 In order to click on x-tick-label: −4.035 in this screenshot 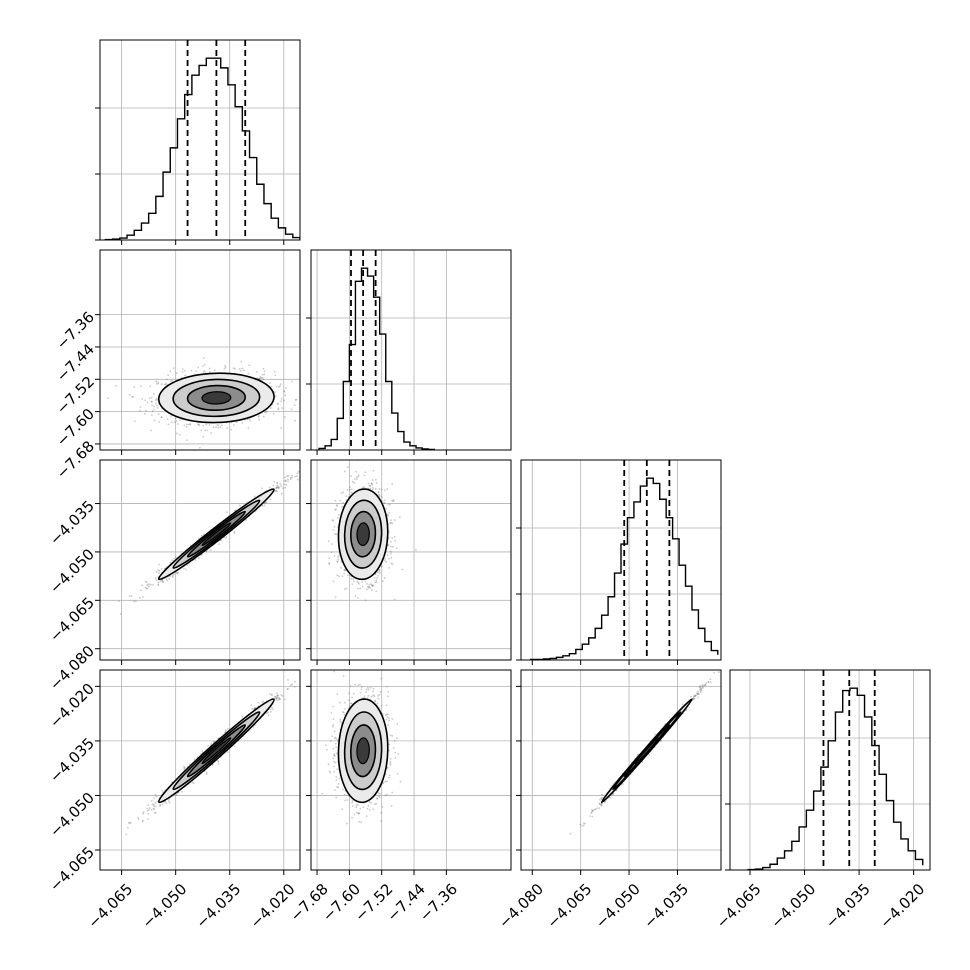, I will do `click(848, 906)`.